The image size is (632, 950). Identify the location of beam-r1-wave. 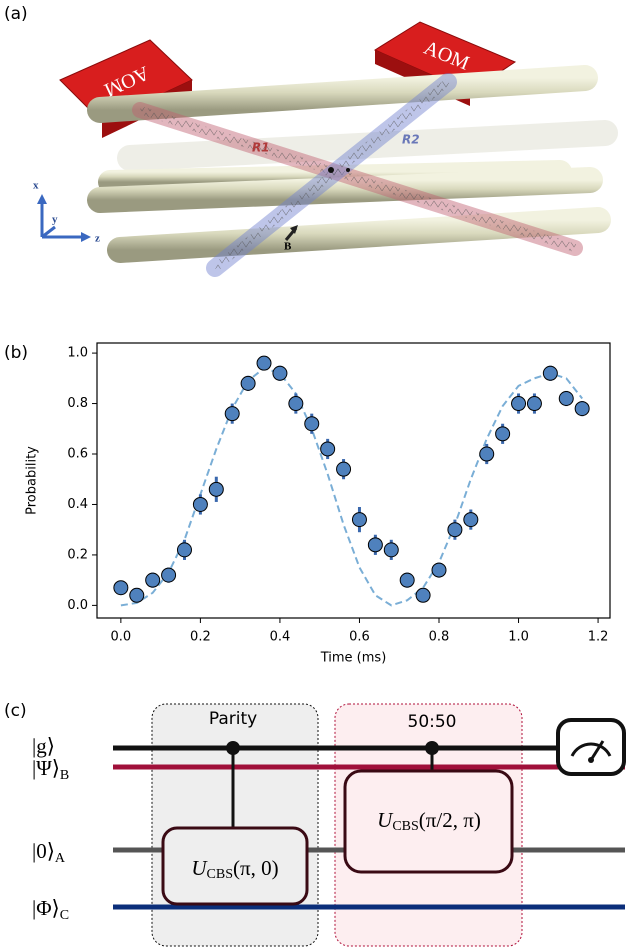
(357, 179).